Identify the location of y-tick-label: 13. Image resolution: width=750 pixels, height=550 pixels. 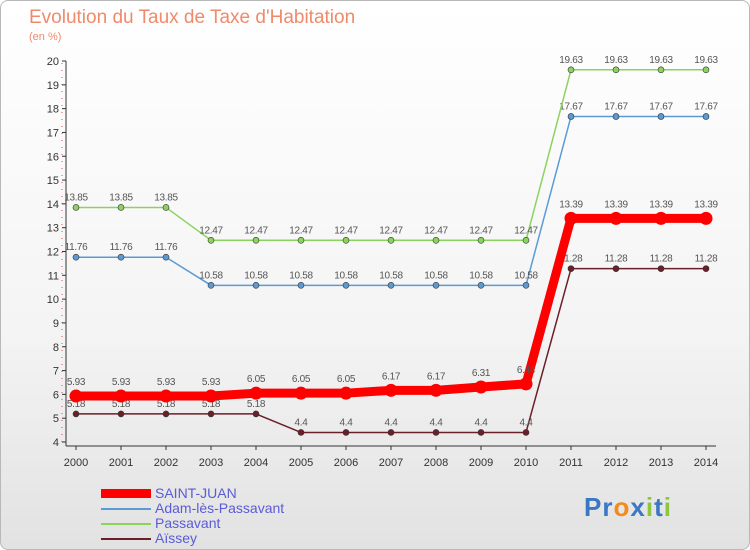
(53, 229).